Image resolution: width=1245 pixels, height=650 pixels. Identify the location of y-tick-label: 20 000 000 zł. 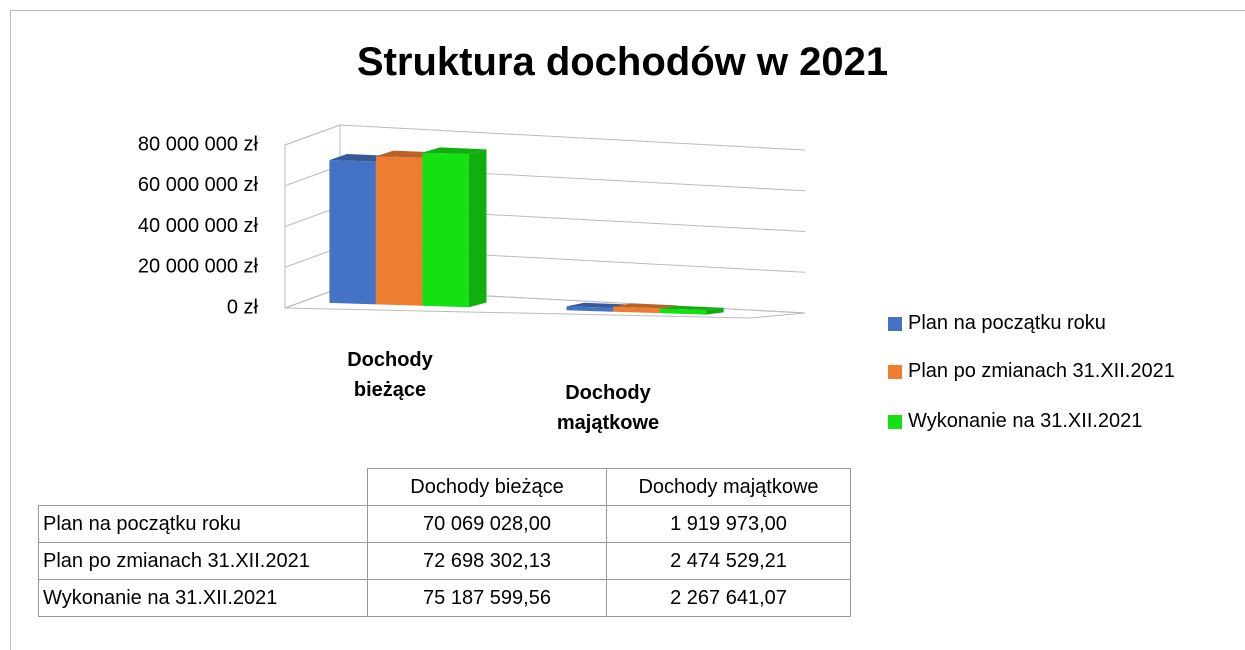
(198, 267).